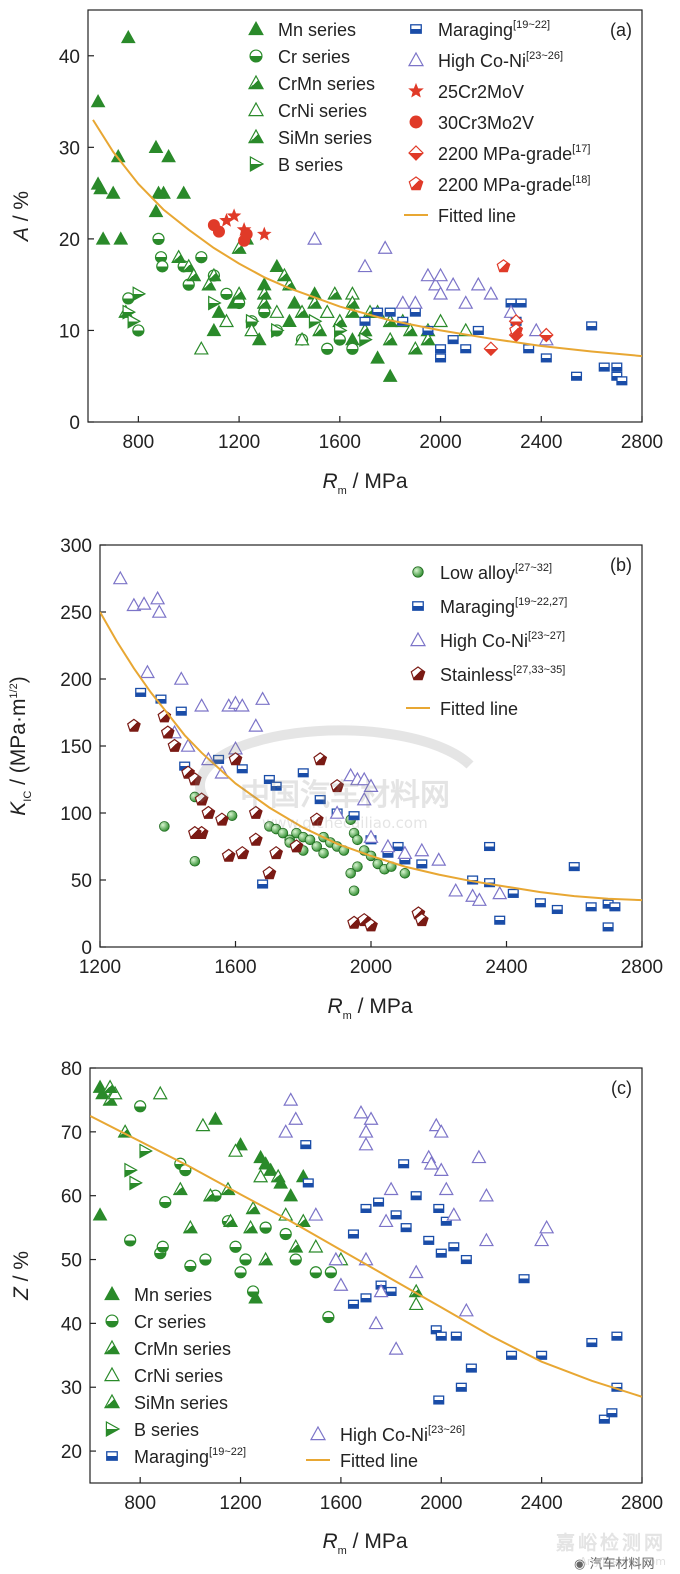 This screenshot has width=680, height=1574. I want to click on legend-text: 30Cr3Mo2V, so click(486, 123).